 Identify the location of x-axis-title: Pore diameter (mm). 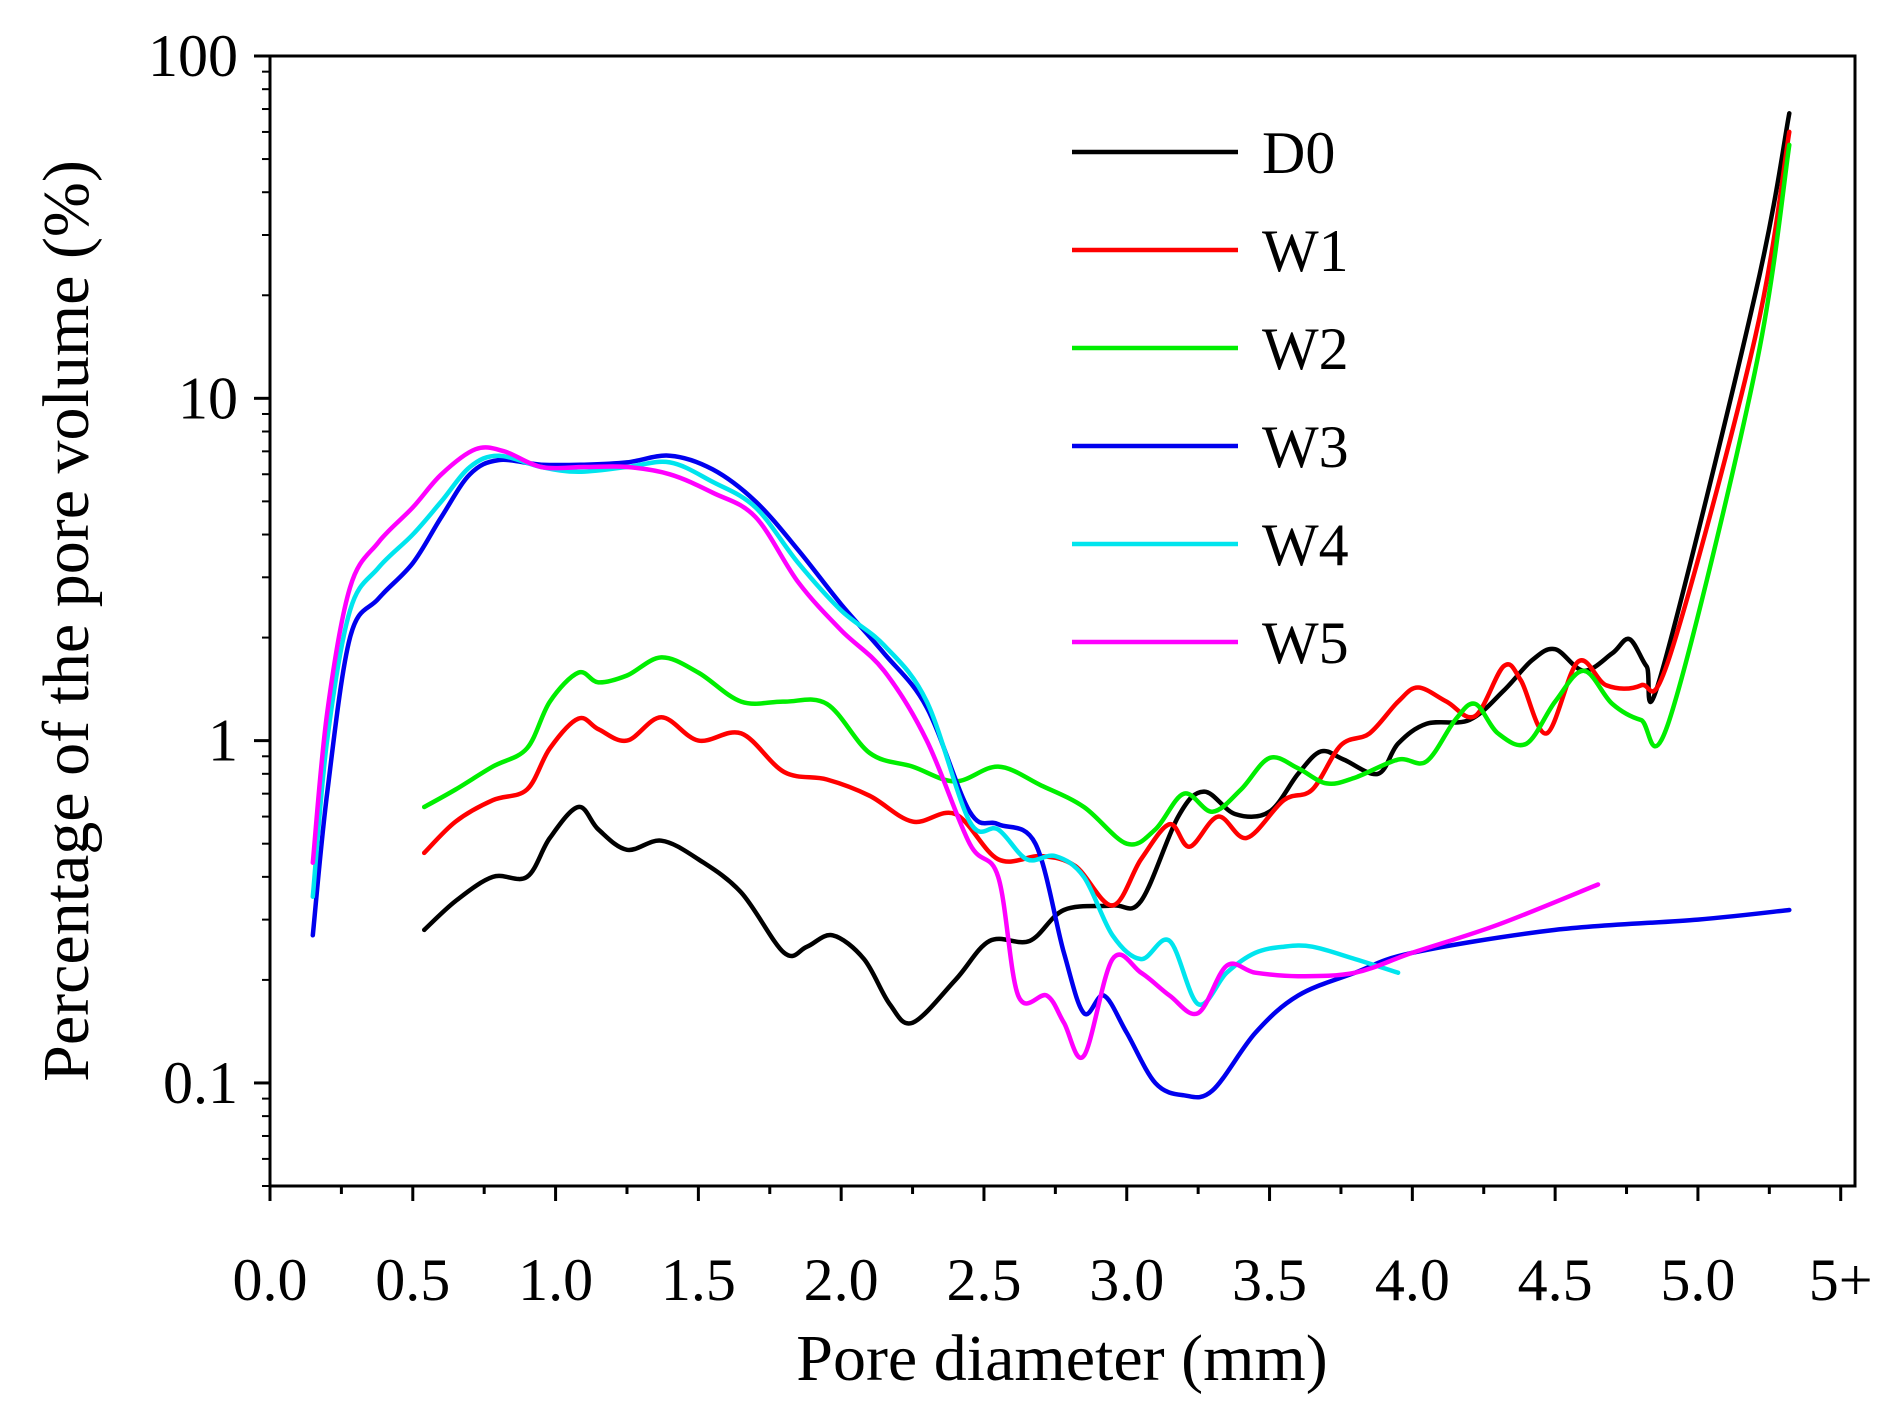
(1061, 1358).